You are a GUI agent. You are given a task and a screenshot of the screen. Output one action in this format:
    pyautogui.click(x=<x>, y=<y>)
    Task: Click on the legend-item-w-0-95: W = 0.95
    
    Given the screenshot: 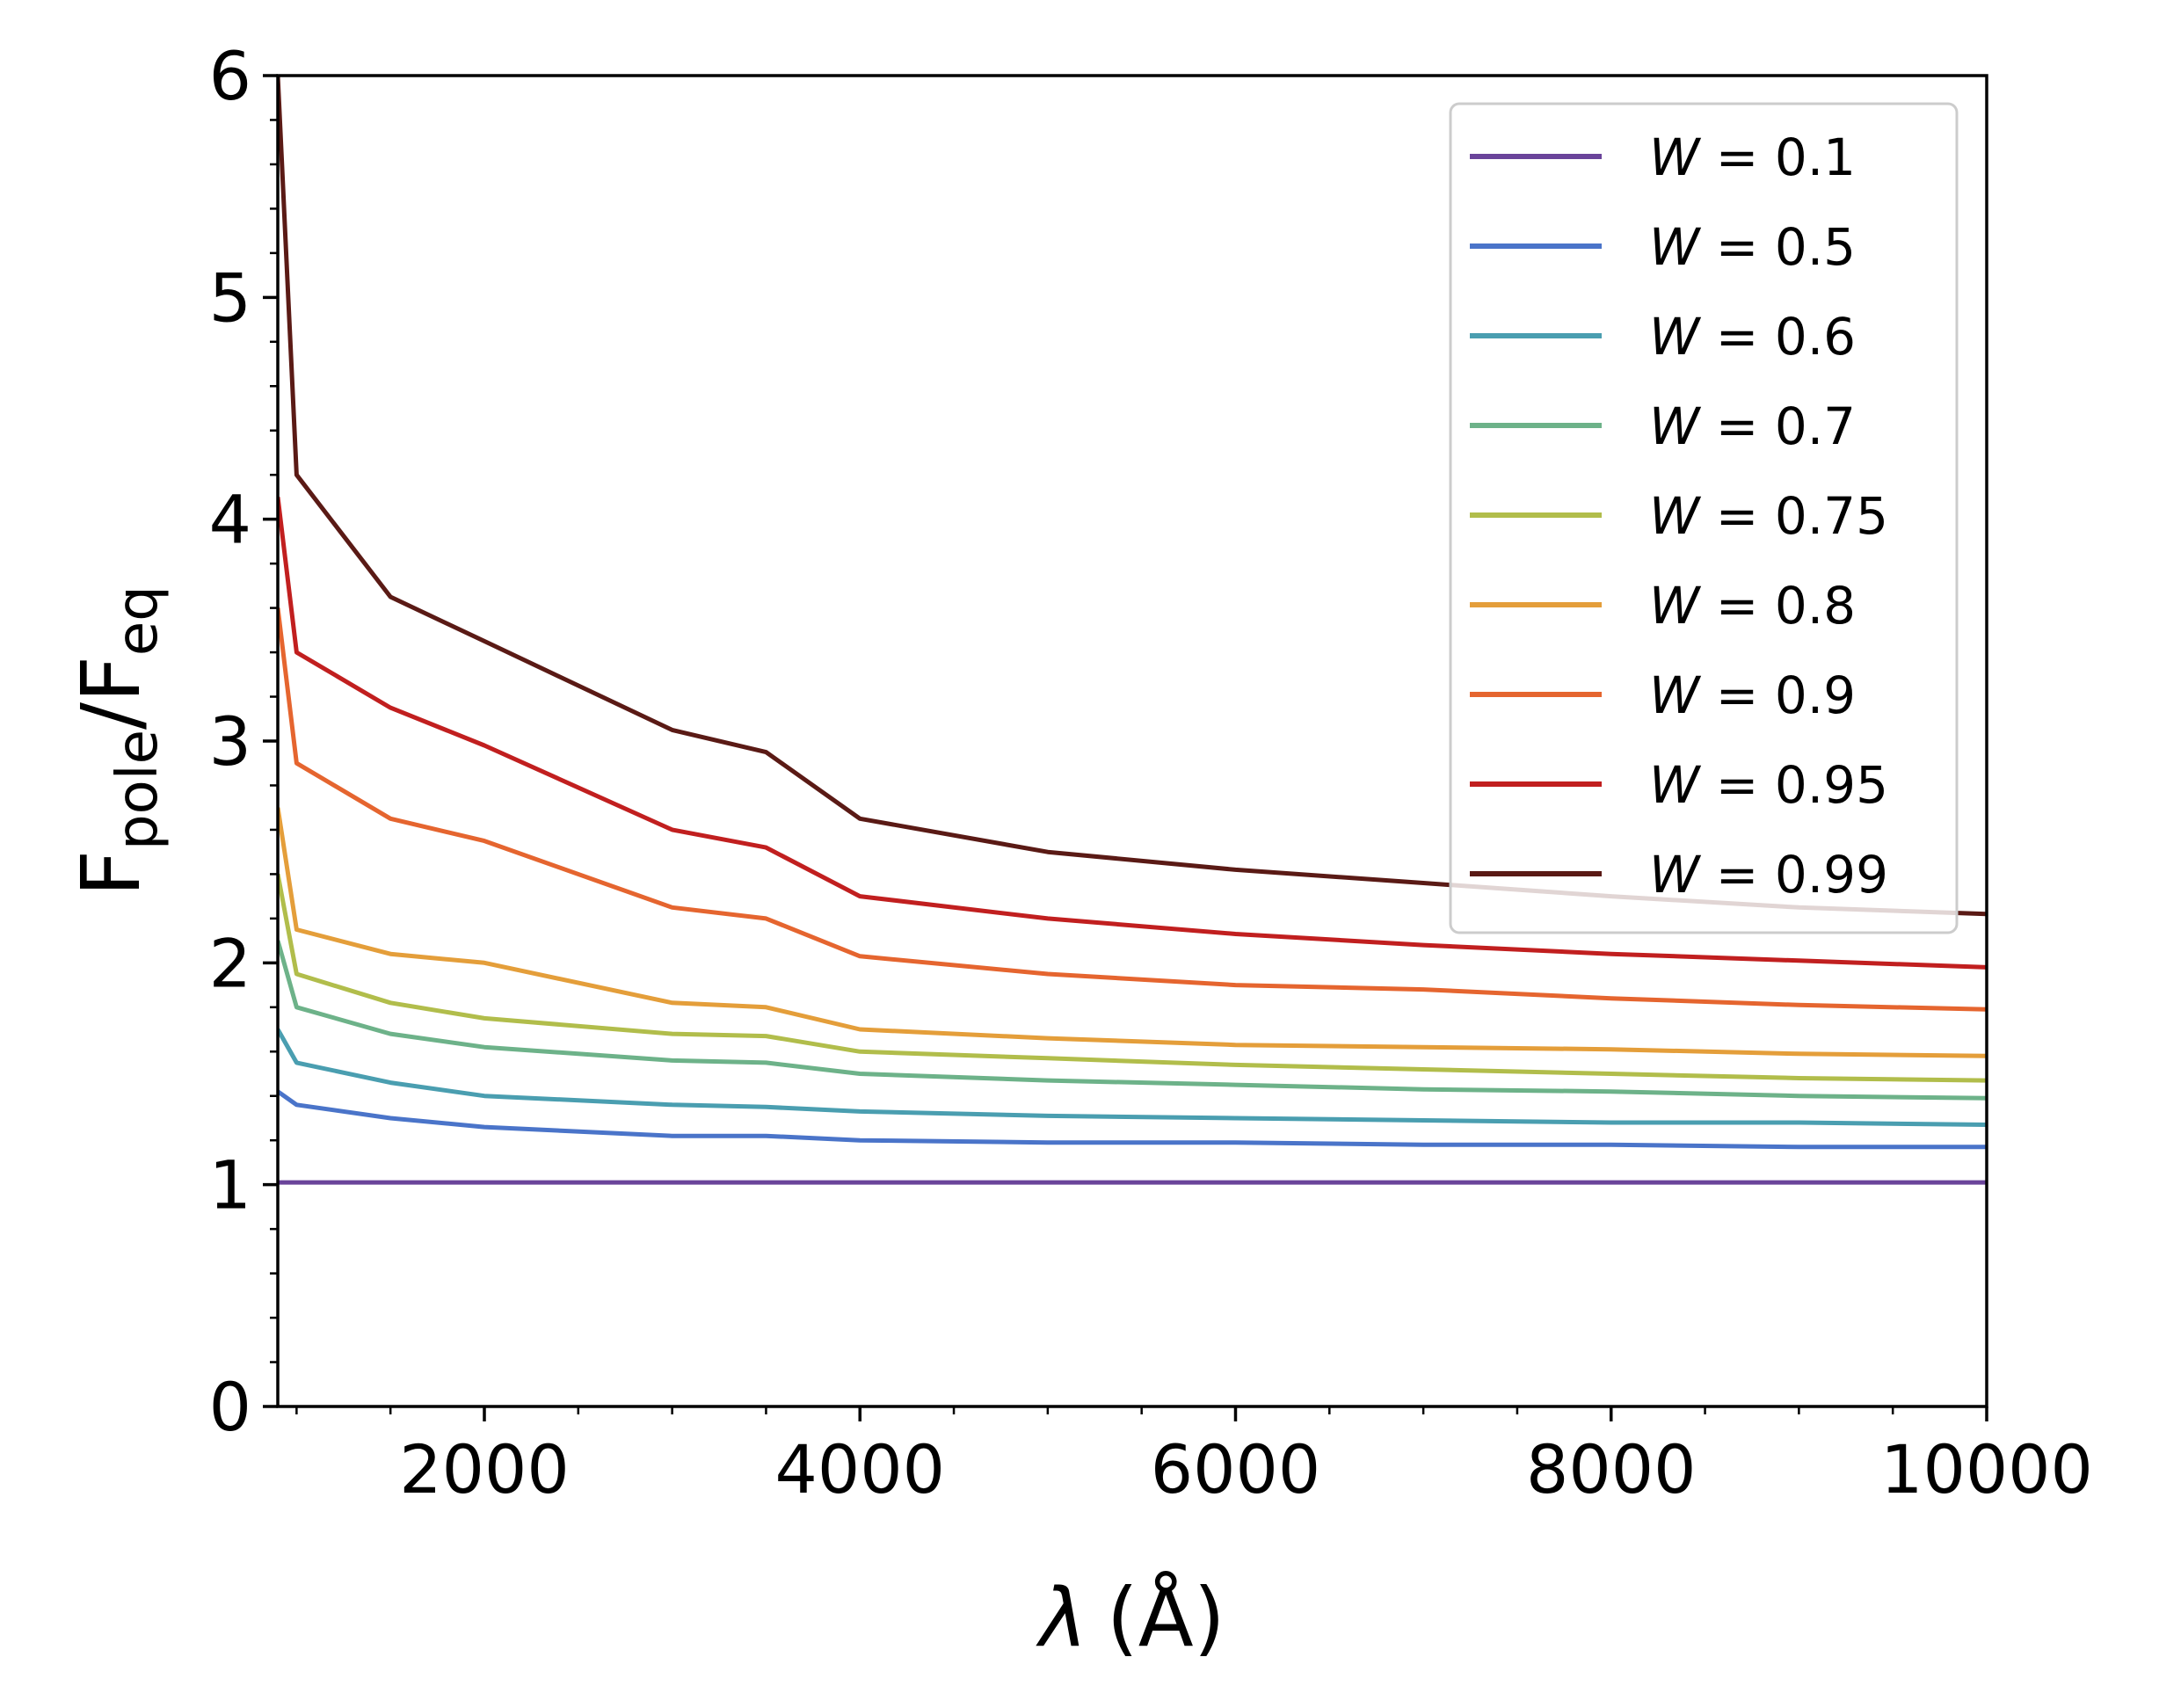 What is the action you would take?
    pyautogui.click(x=1679, y=785)
    